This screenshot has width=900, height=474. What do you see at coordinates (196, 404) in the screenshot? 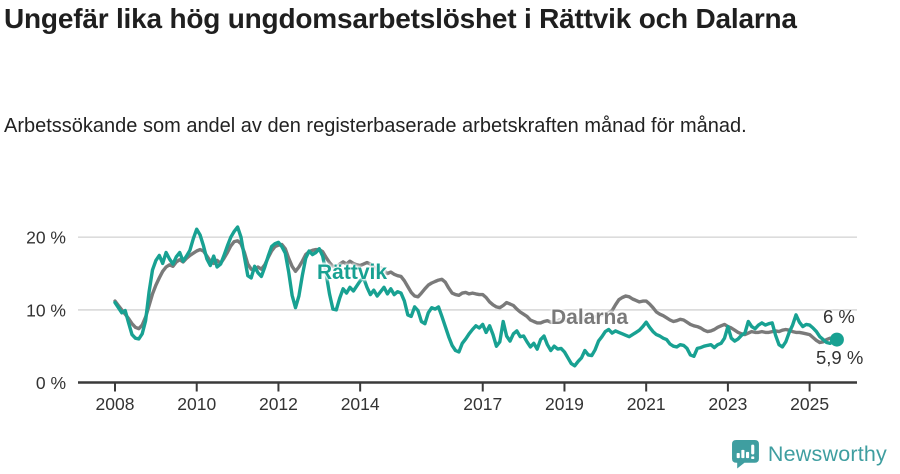
I see `x-tick-label: 2010` at bounding box center [196, 404].